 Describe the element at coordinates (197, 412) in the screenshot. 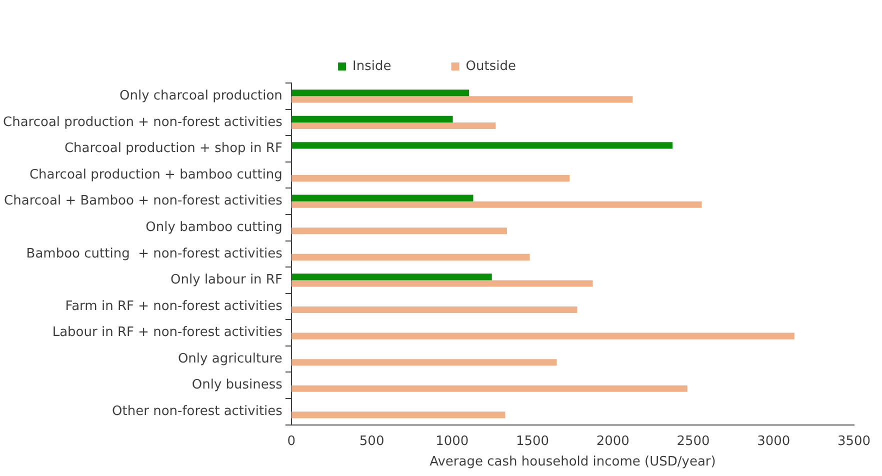

I see `y-tick-label: Other non-forest activities` at that location.